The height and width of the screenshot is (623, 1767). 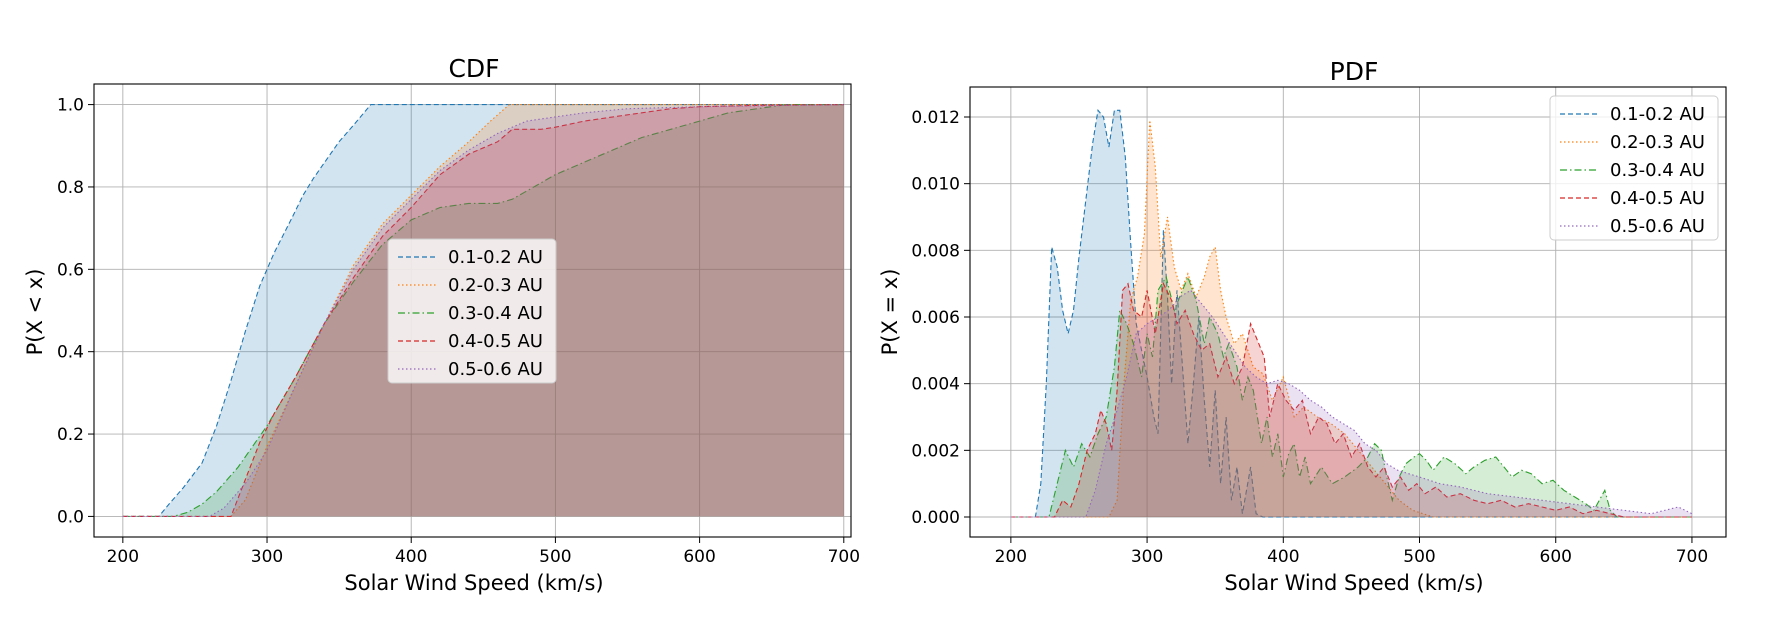 What do you see at coordinates (473, 583) in the screenshot?
I see `cdf-x-axis-label: Solar Wind Speed (km/s)` at bounding box center [473, 583].